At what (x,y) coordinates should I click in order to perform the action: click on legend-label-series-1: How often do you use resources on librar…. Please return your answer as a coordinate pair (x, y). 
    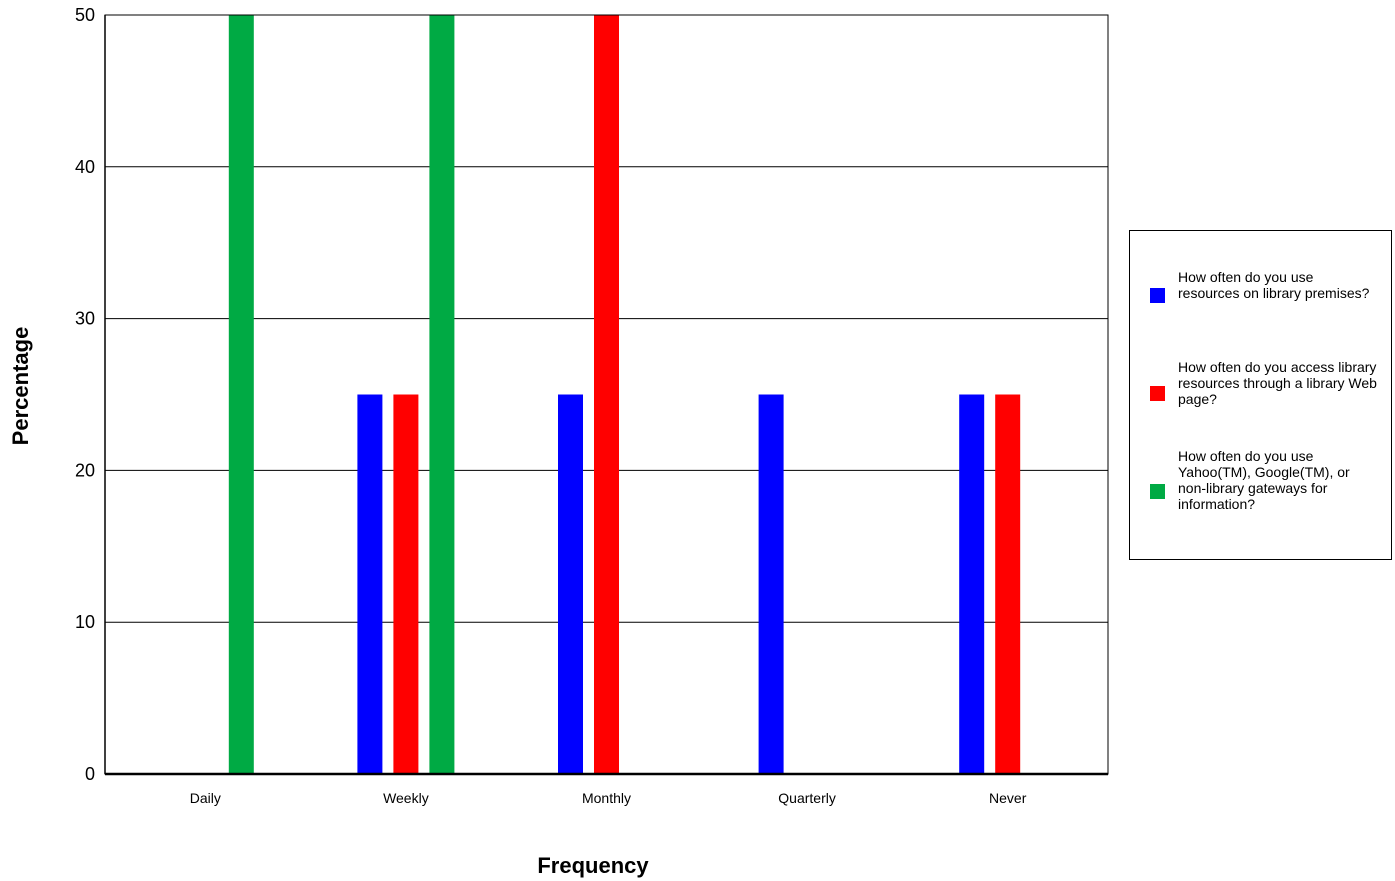
    Looking at the image, I should click on (1274, 285).